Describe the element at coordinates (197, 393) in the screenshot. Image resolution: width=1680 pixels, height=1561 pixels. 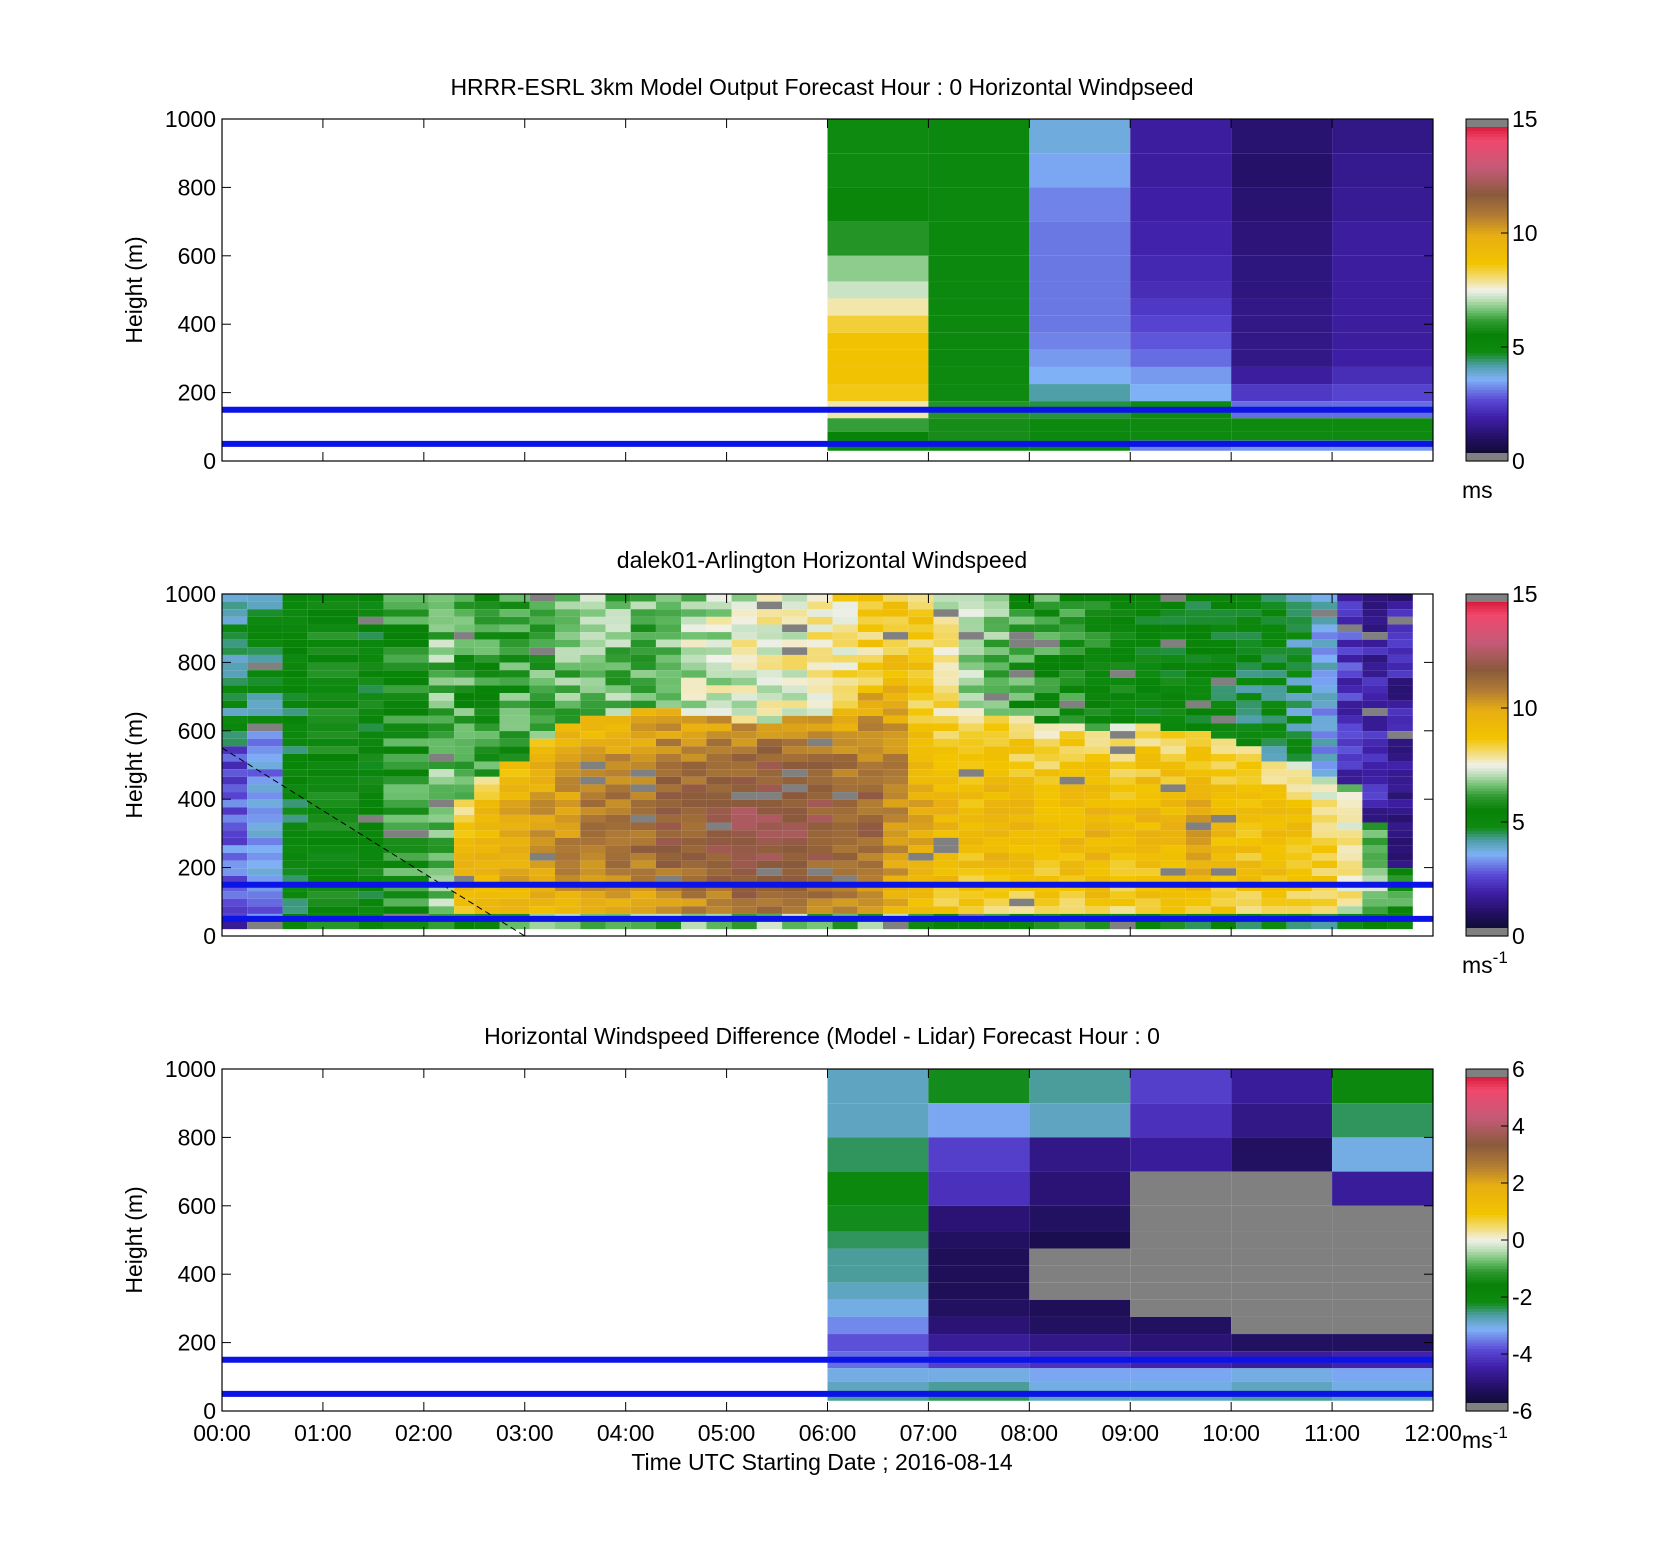
I see `y-tick-label: 200` at that location.